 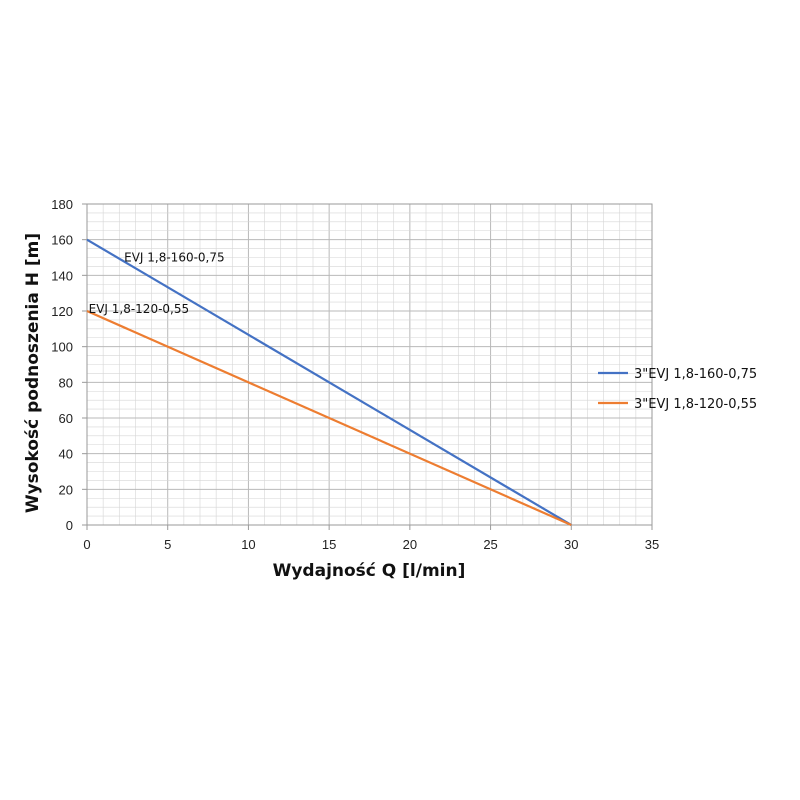 I want to click on x-tick-label: 20, so click(x=410, y=544).